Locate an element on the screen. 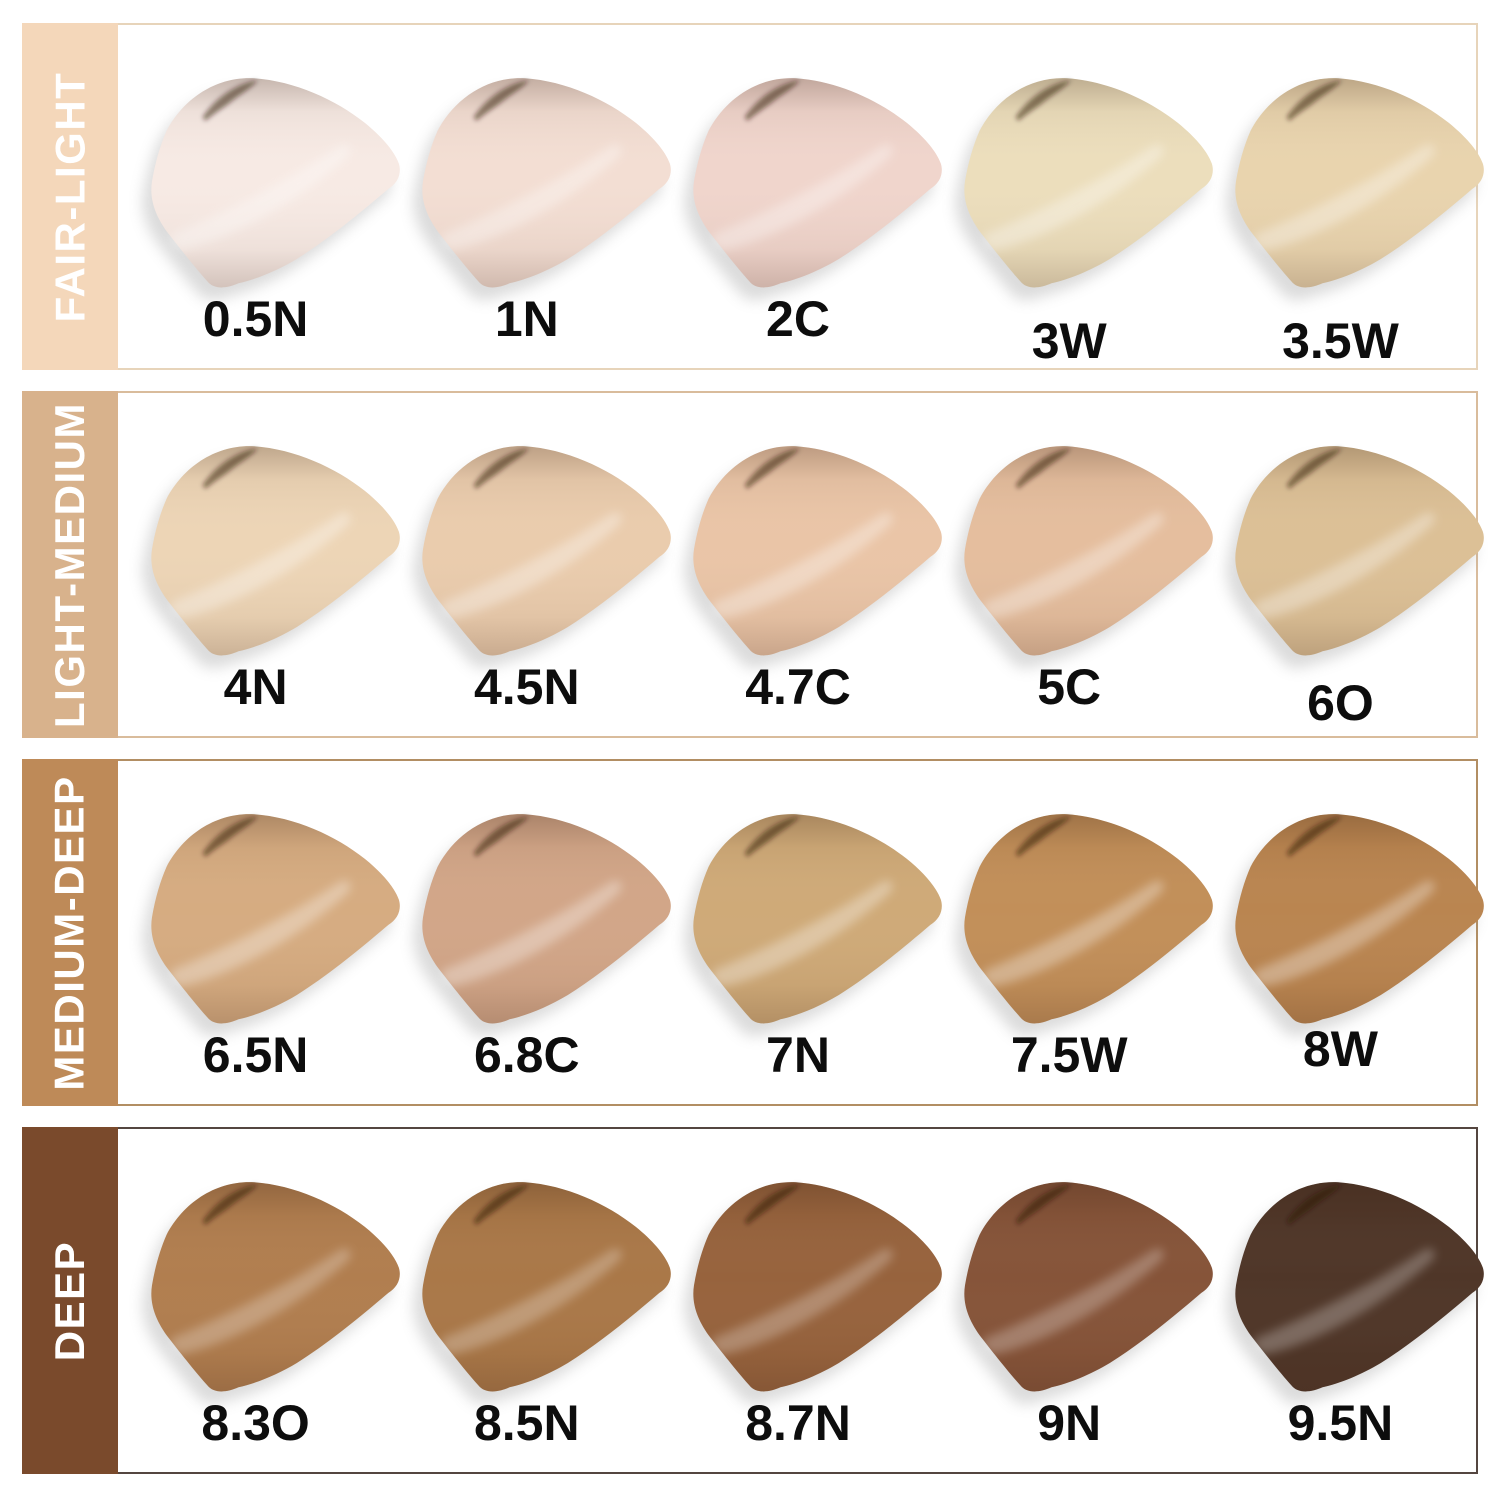 This screenshot has height=1500, width=1500. category-label: LIGHT-MEDIUM is located at coordinates (69, 564).